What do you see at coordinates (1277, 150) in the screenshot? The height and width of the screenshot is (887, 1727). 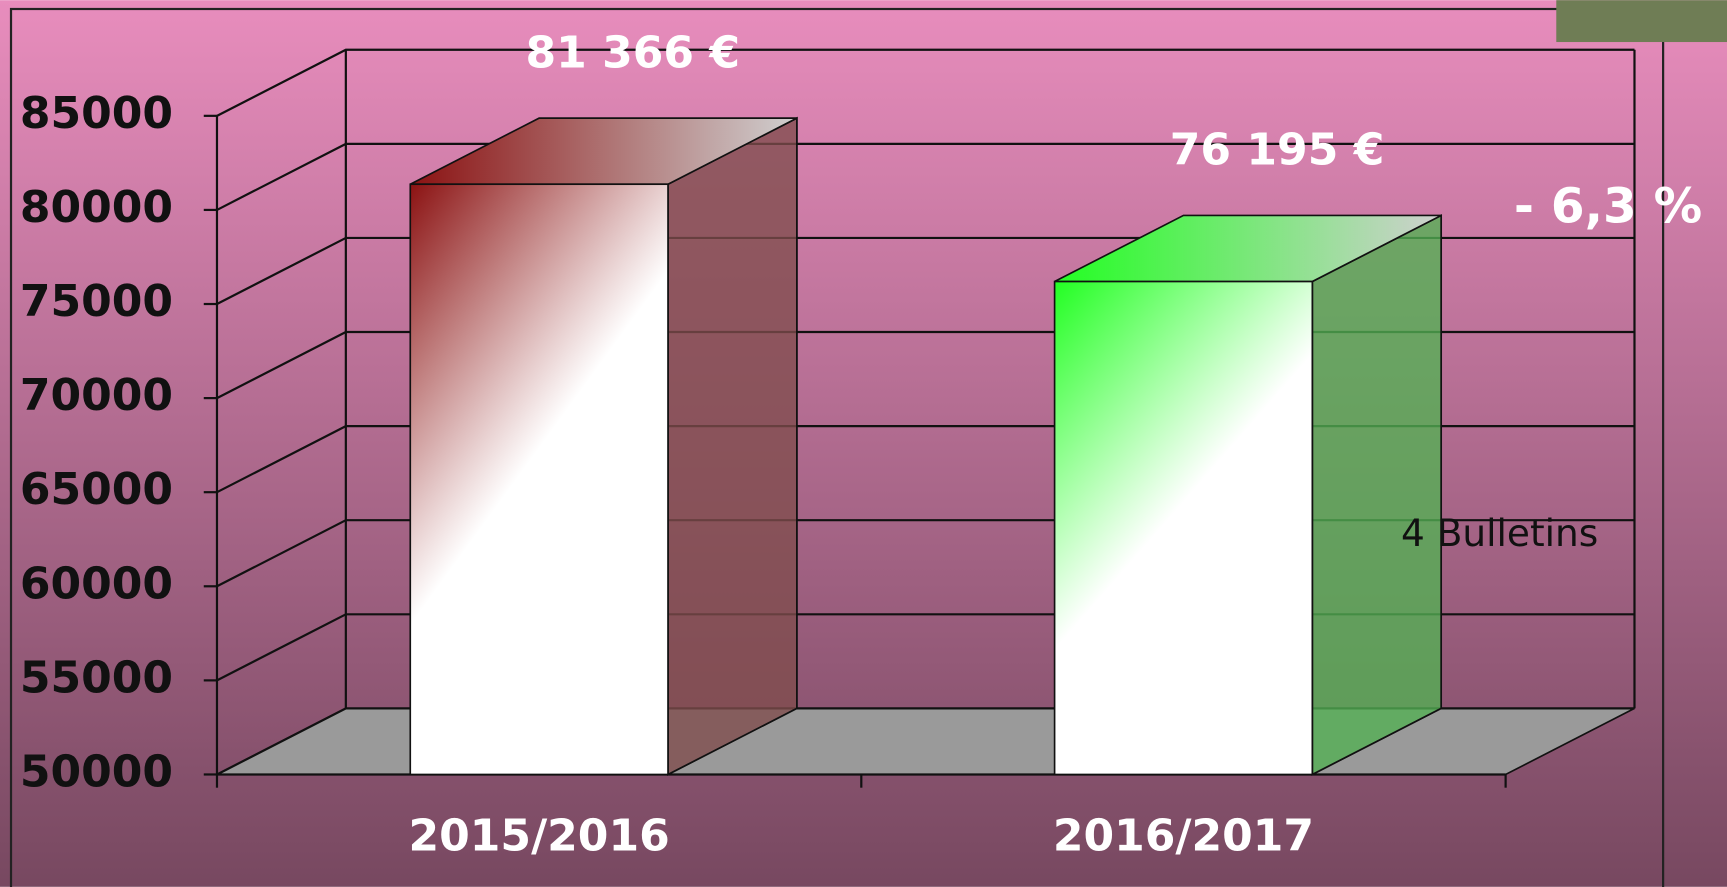 I see `value-label: 76 195 €` at bounding box center [1277, 150].